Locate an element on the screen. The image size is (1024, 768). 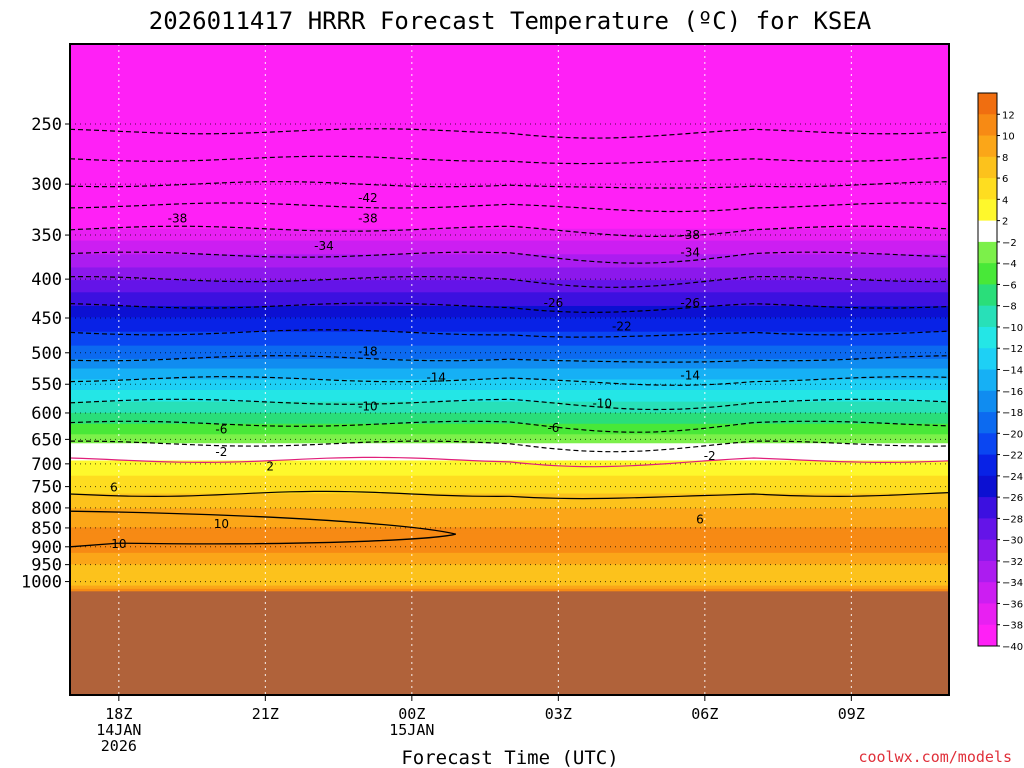
y-tick-label: 600 is located at coordinates (46, 414).